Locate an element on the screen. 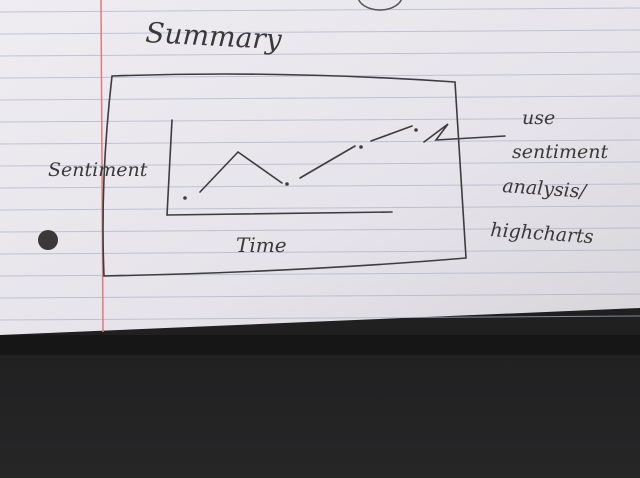 The width and height of the screenshot is (640, 478). sketch-points is located at coordinates (300, 164).